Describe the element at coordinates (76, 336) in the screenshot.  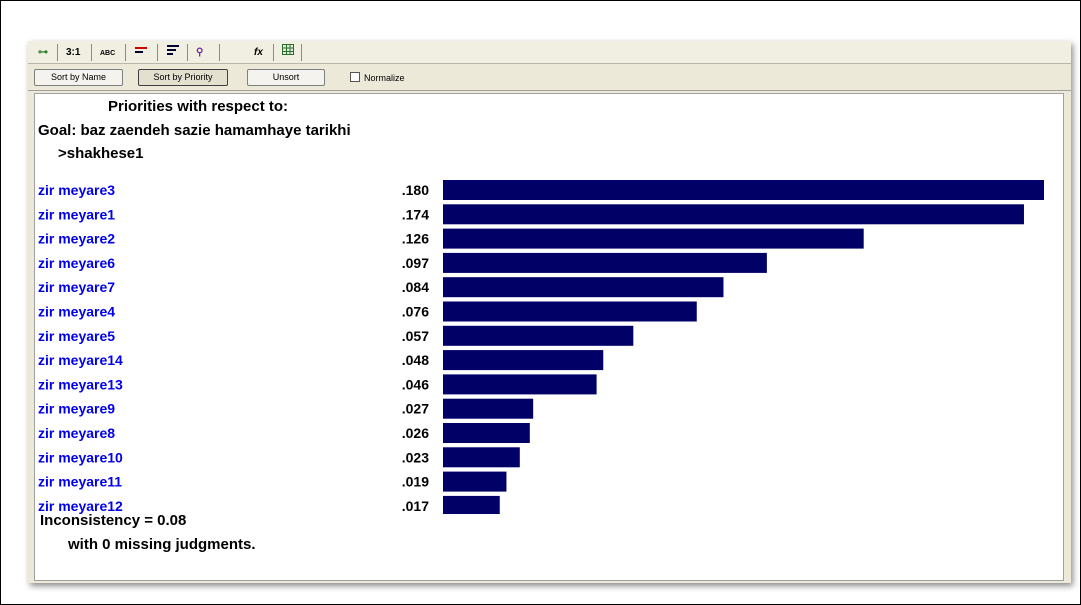
I see `category-label: zir meyare5` at that location.